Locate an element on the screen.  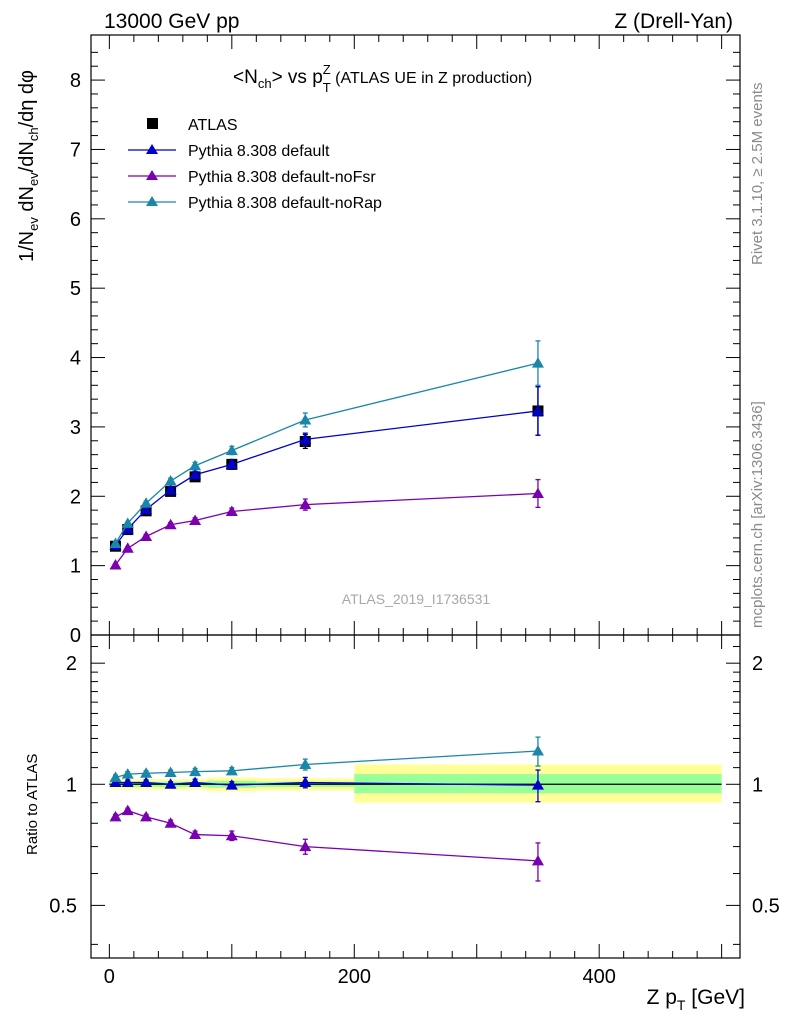
legend-marker-atlas is located at coordinates (152, 123).